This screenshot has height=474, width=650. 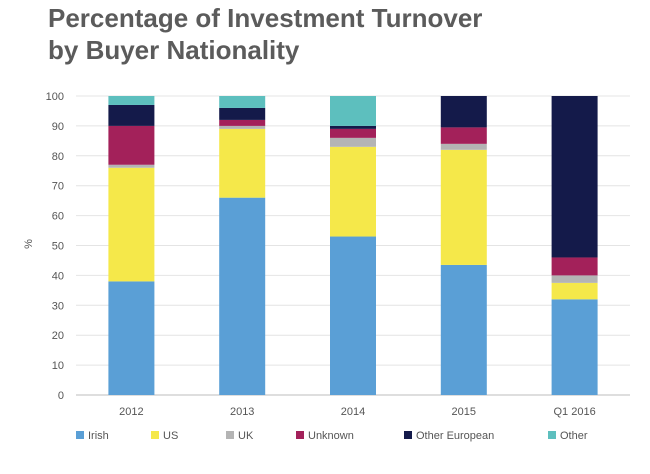 I want to click on chart-title-line-1: Percentage of Investment Turnover, so click(x=265, y=18).